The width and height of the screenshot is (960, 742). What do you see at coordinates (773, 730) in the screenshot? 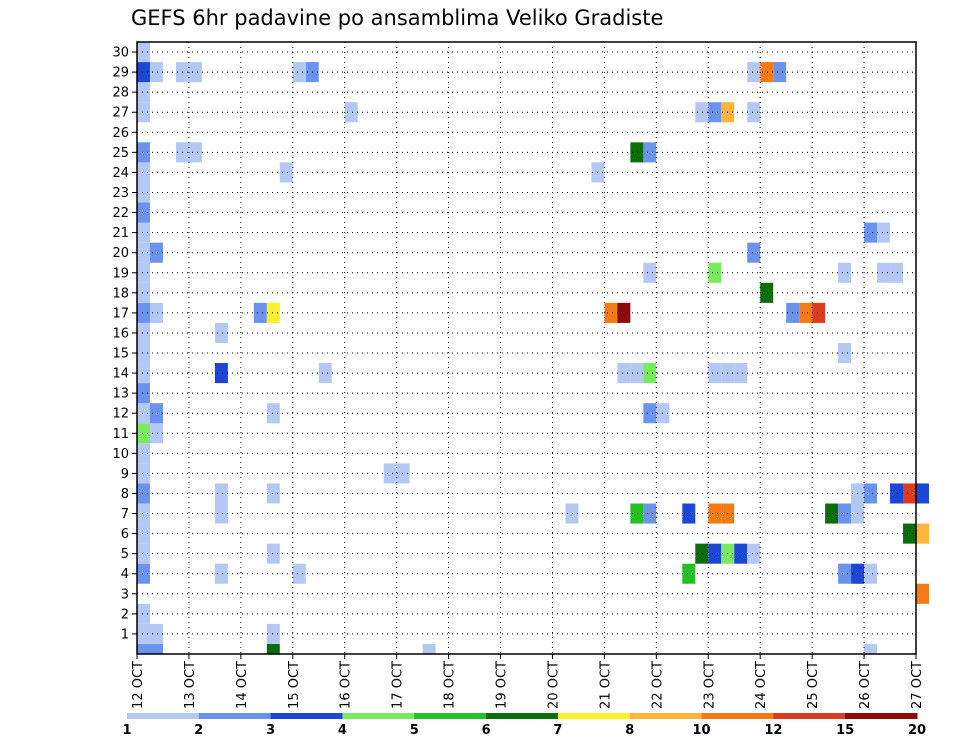
I see `colorbar-label: 12` at bounding box center [773, 730].